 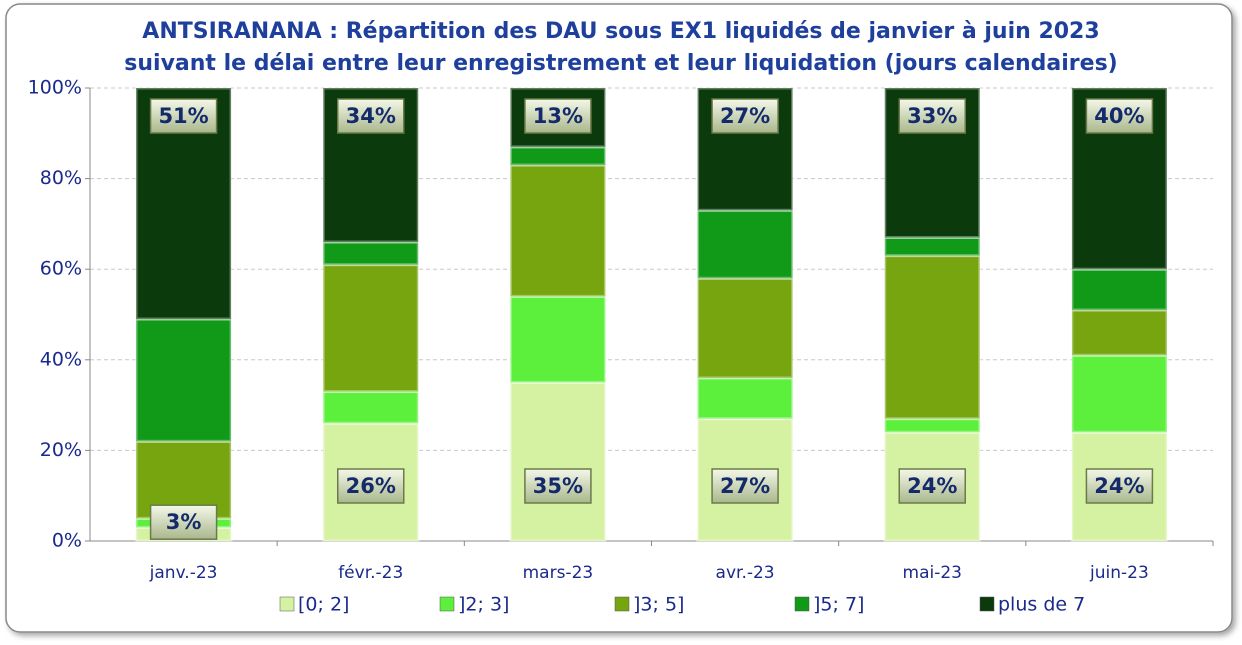 What do you see at coordinates (1119, 573) in the screenshot?
I see `x-tick-label: juin-23` at bounding box center [1119, 573].